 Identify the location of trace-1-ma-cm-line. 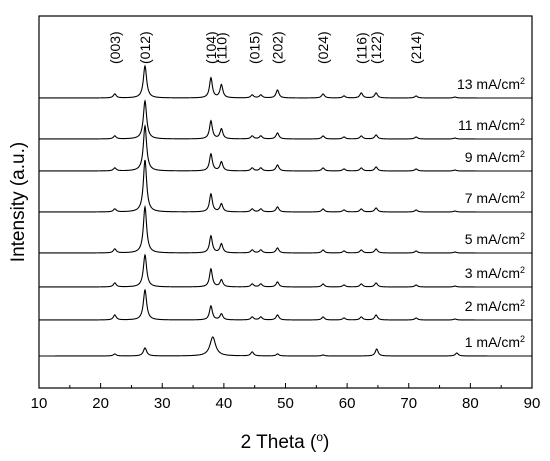
(285, 346).